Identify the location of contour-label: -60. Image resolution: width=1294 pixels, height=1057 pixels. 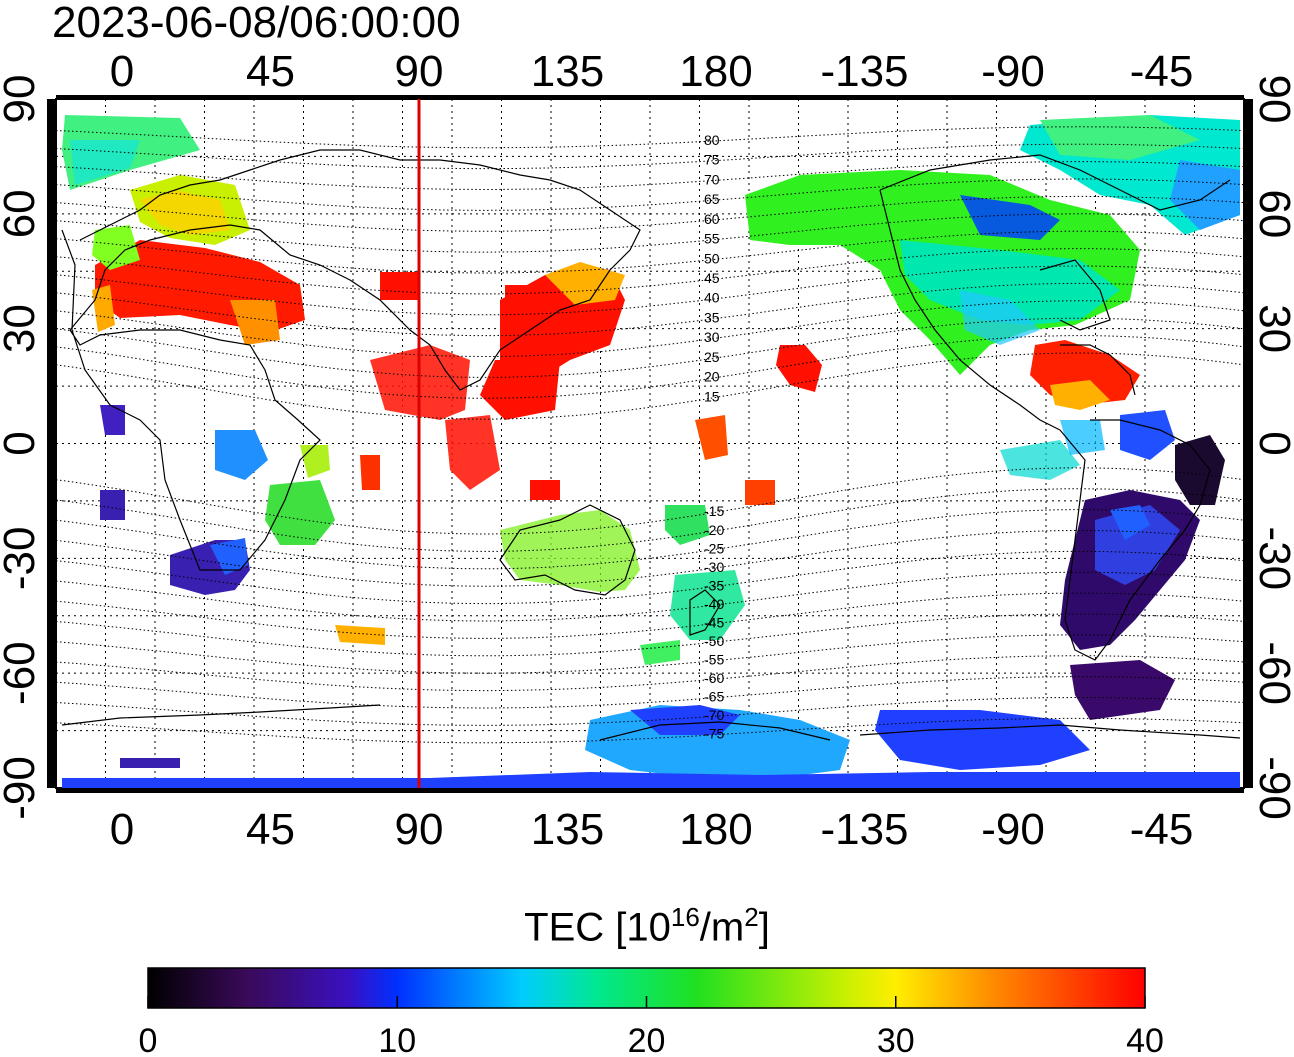
(714, 678).